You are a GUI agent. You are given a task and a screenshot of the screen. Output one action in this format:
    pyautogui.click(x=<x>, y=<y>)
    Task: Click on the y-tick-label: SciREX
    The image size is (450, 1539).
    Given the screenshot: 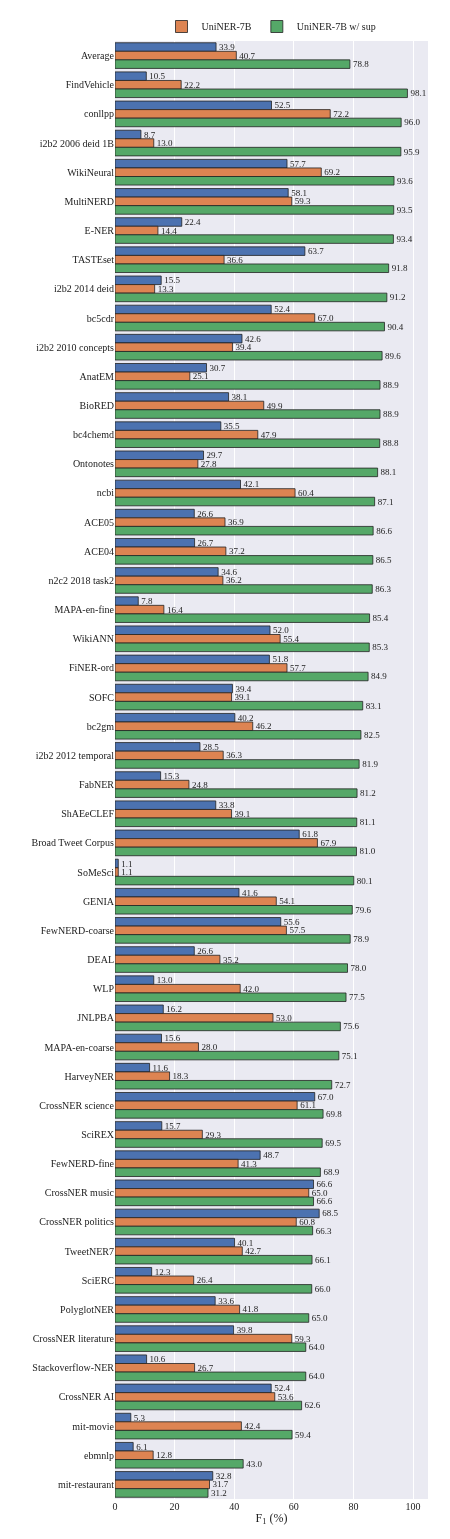 What is the action you would take?
    pyautogui.click(x=98, y=1134)
    